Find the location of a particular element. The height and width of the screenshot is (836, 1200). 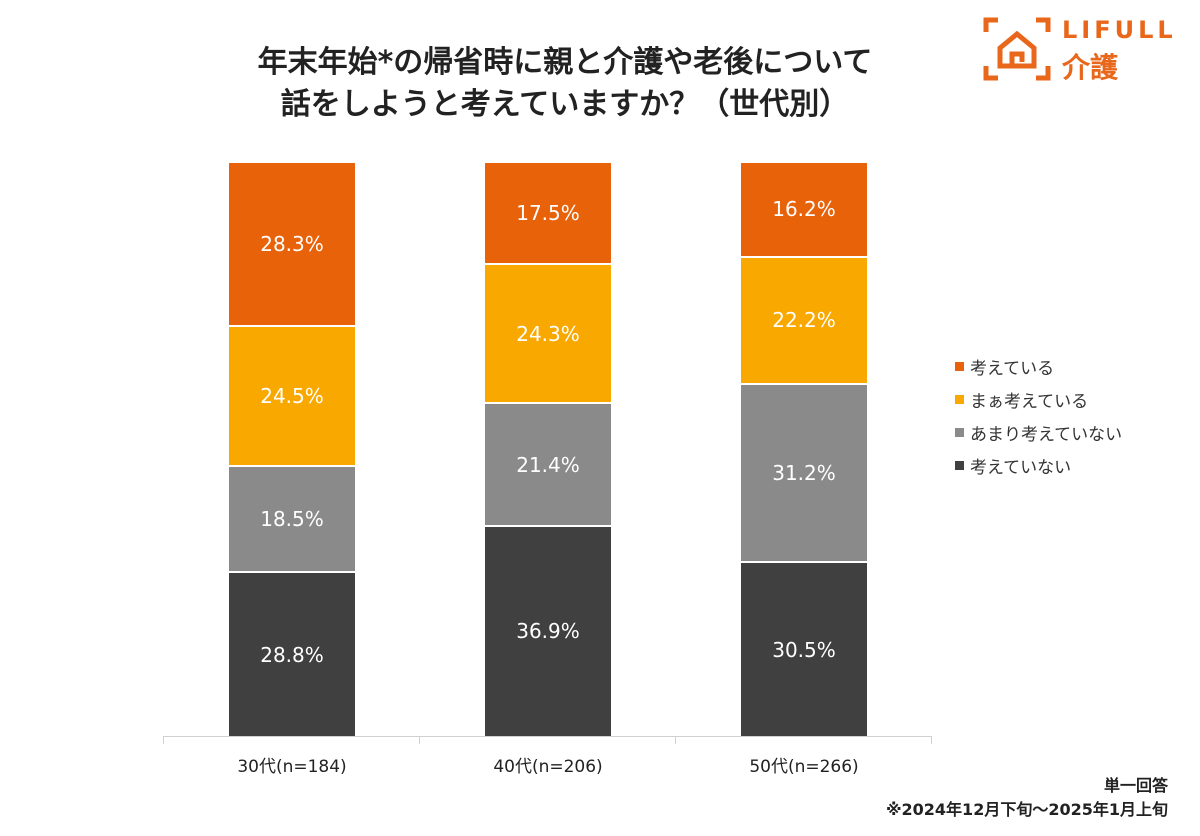

legend-item: 考えている is located at coordinates (1038, 366).